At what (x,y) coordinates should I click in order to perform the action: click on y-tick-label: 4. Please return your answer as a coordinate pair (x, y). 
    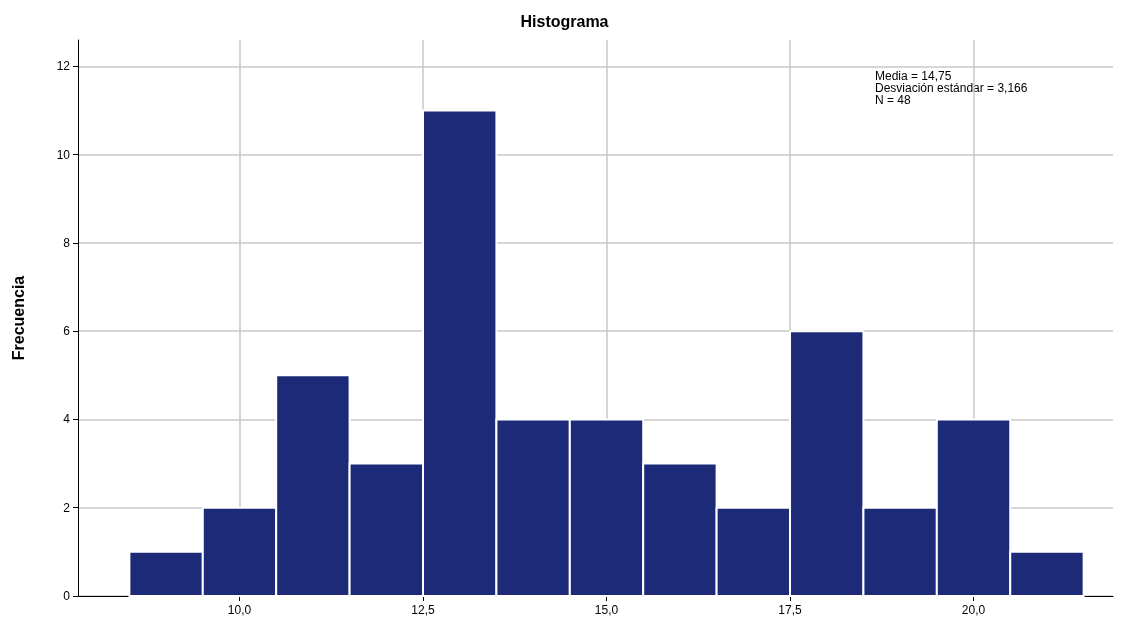
    Looking at the image, I should click on (67, 419).